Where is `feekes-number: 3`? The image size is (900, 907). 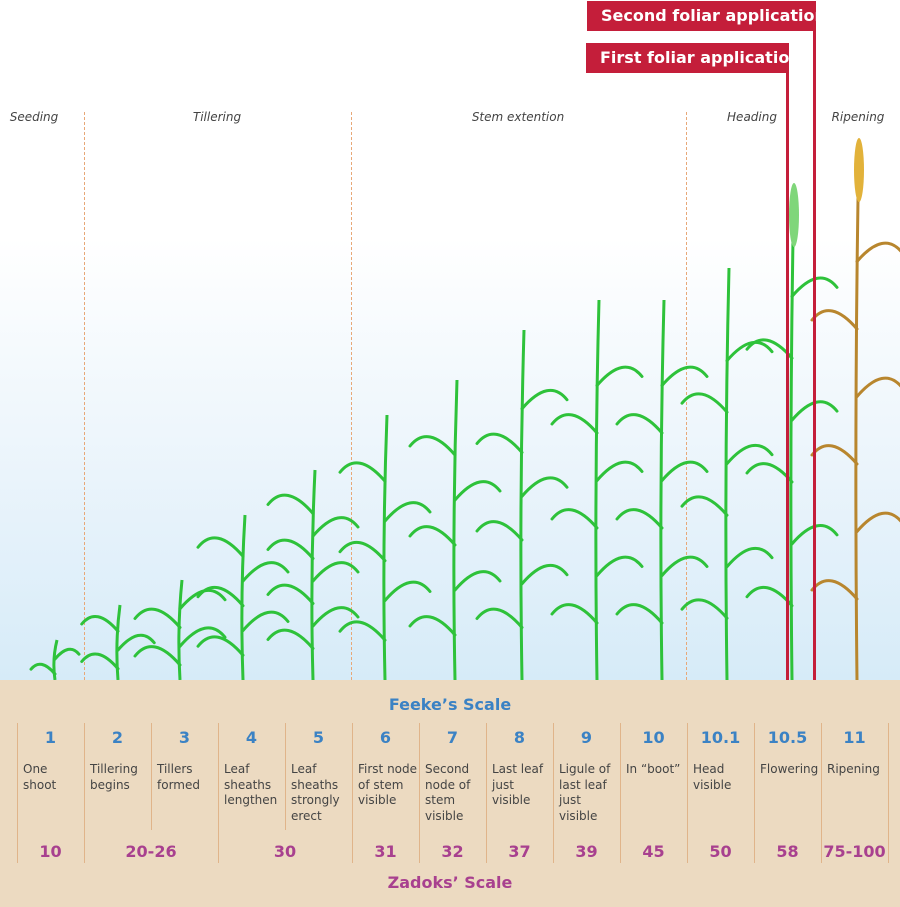
feekes-number: 3 is located at coordinates (184, 737).